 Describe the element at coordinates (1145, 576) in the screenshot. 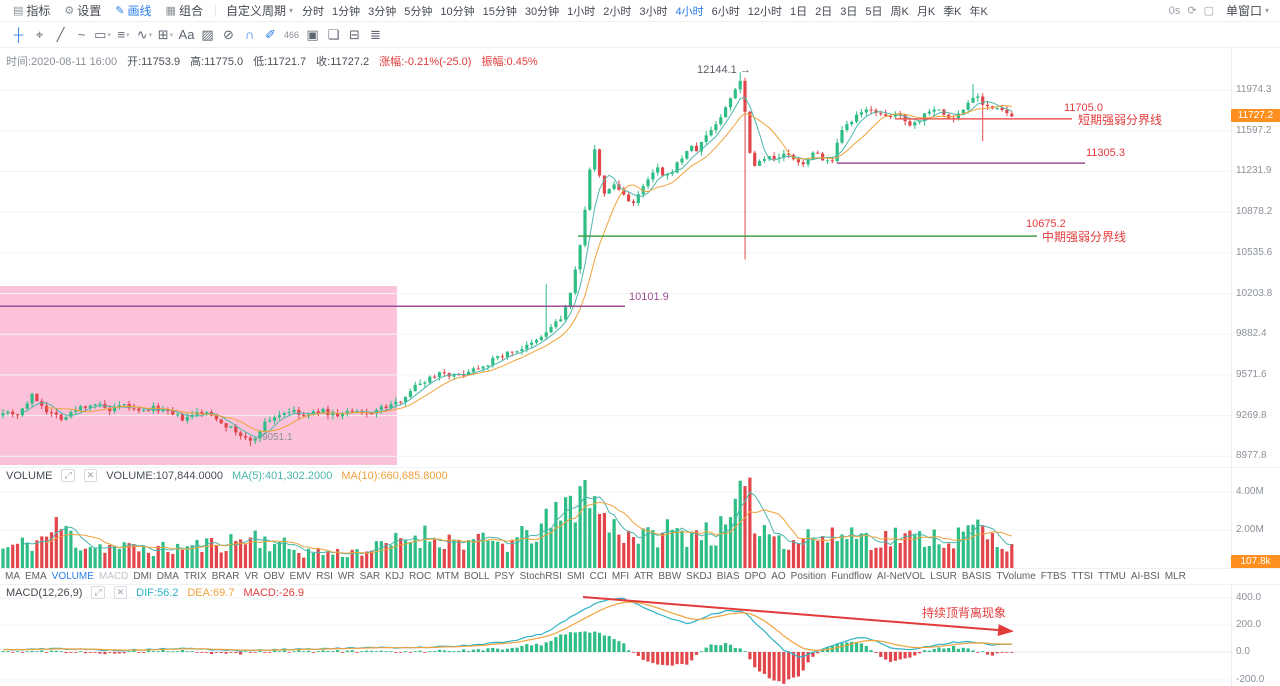

I see `tab-AI-BSI: AI-BSI` at that location.